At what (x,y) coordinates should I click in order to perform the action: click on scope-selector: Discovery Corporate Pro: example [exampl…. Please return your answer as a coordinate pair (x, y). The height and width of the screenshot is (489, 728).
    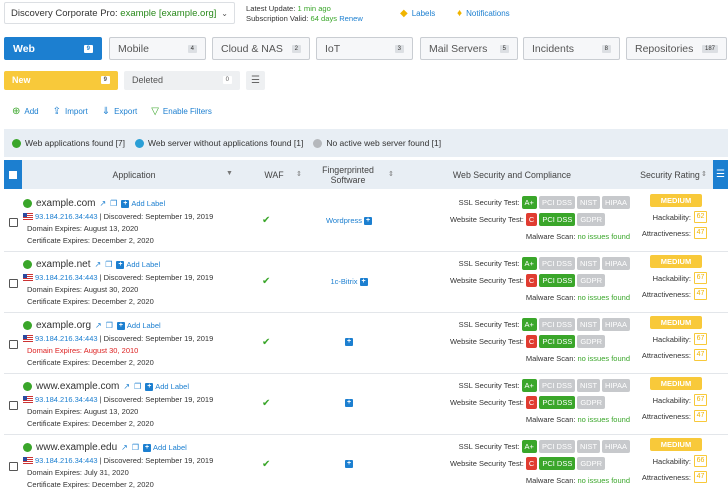
    Looking at the image, I should click on (119, 13).